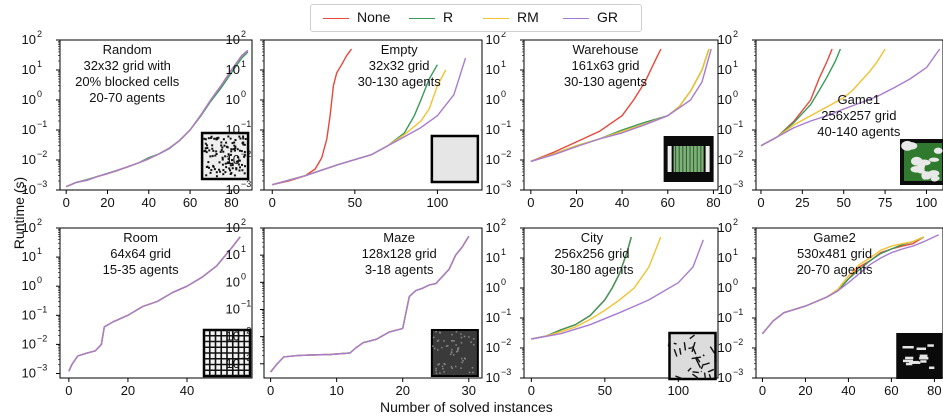 The width and height of the screenshot is (943, 419). I want to click on x-tick-label: 0, so click(270, 390).